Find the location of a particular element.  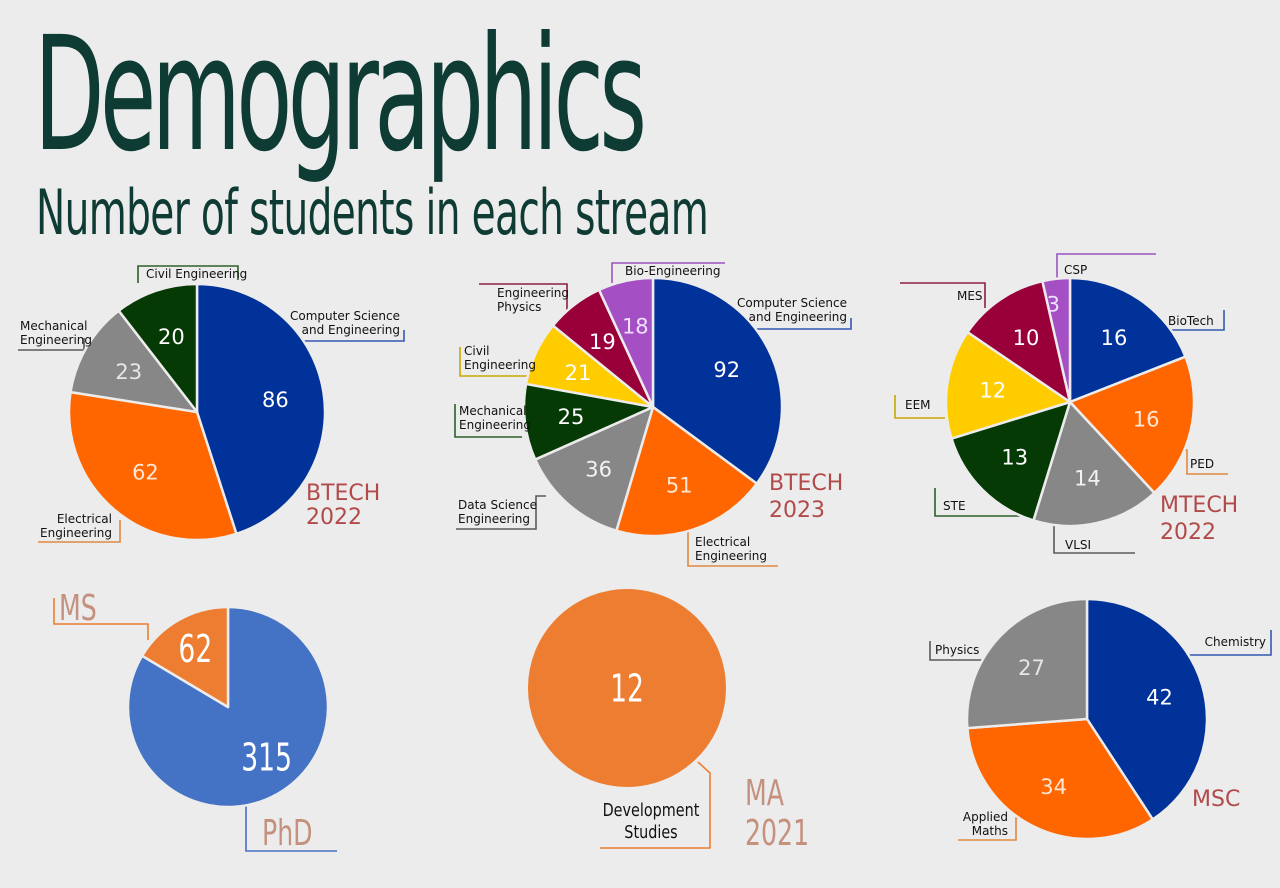

leader-line-physics is located at coordinates (966, 651).